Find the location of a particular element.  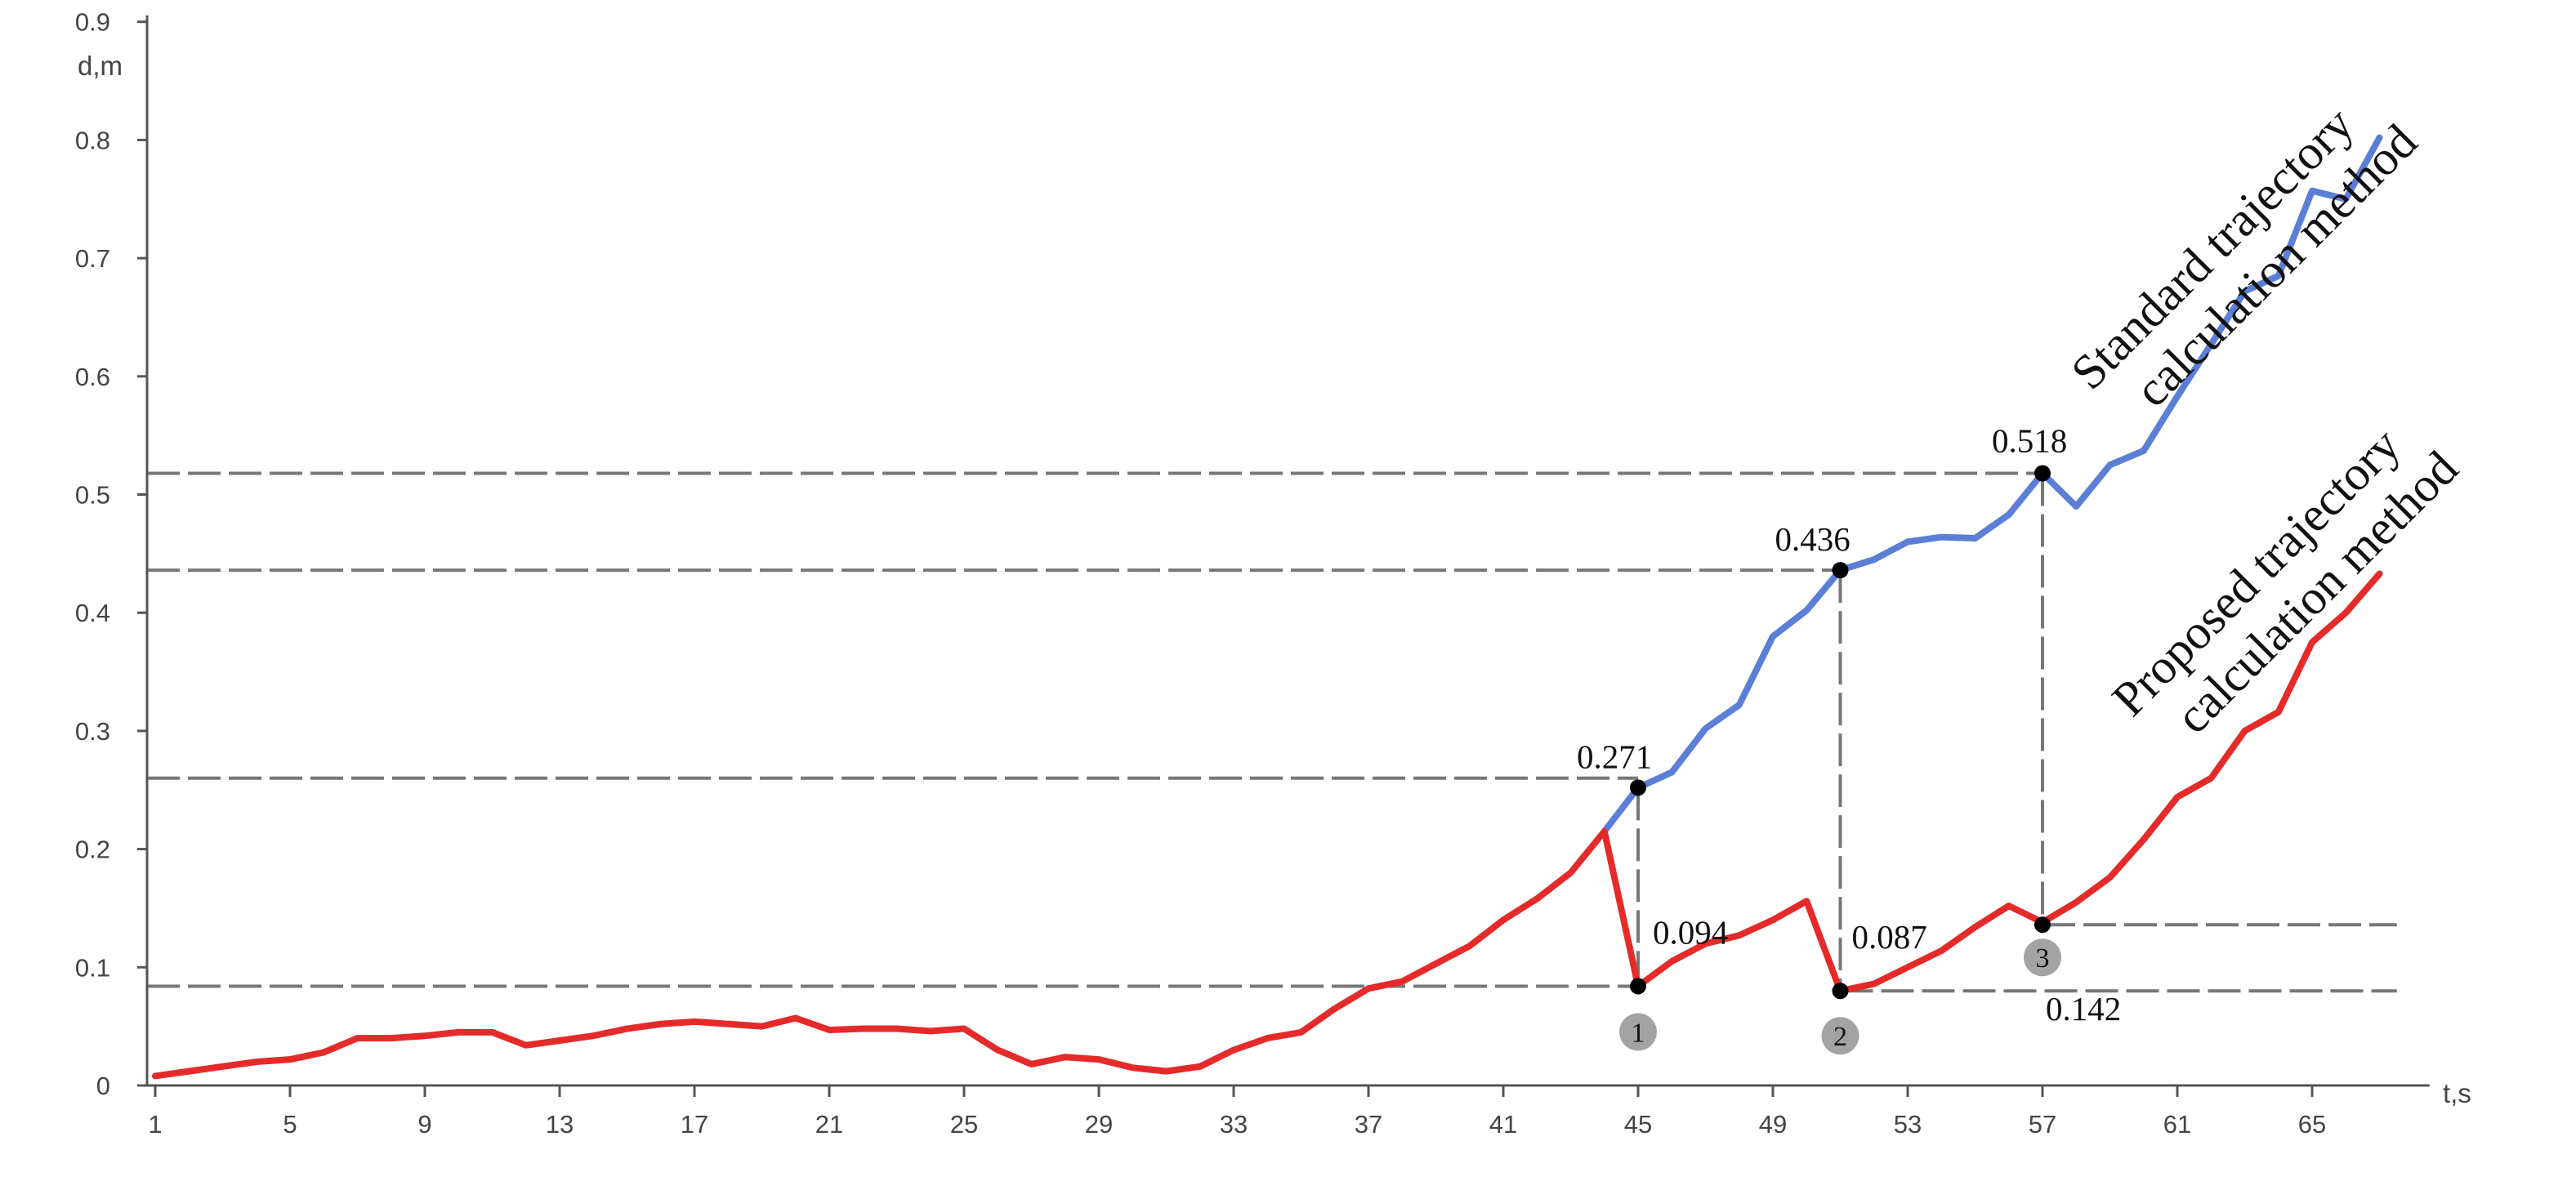

y-tick-label: 0 is located at coordinates (103, 1086).